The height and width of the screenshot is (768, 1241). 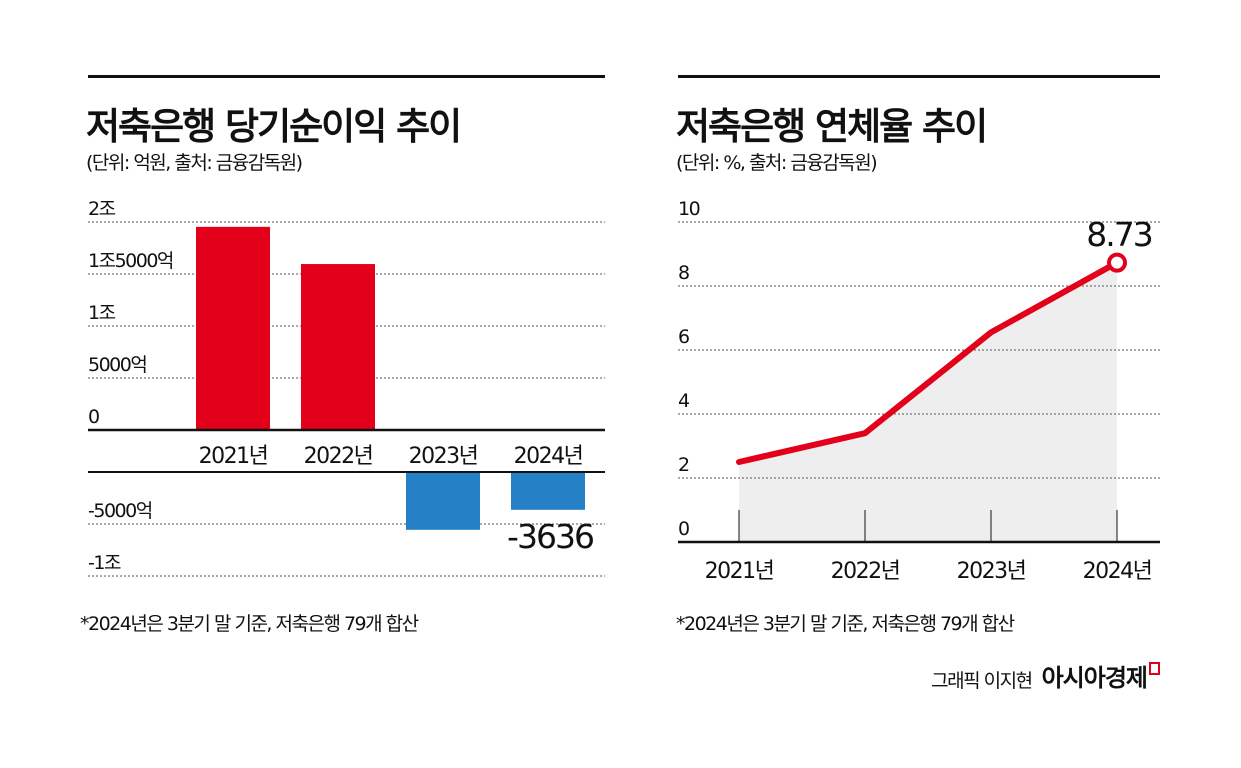 I want to click on brand-mark-icon, so click(x=1154, y=668).